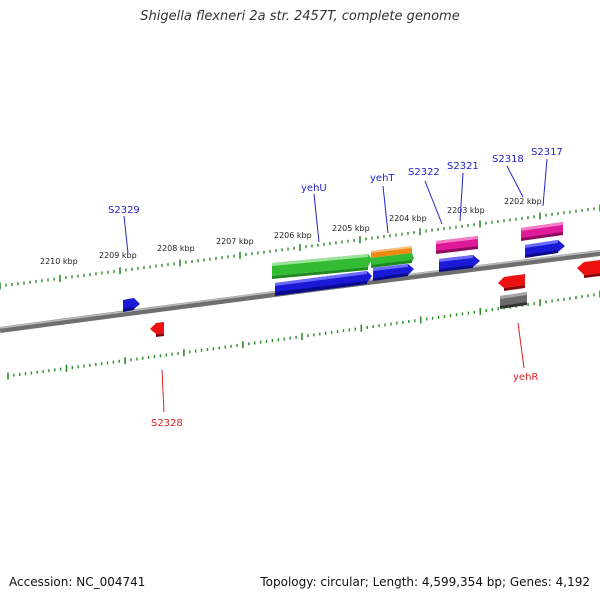 This screenshot has height=604, width=600. I want to click on kbp-label: 2209 kbp, so click(118, 255).